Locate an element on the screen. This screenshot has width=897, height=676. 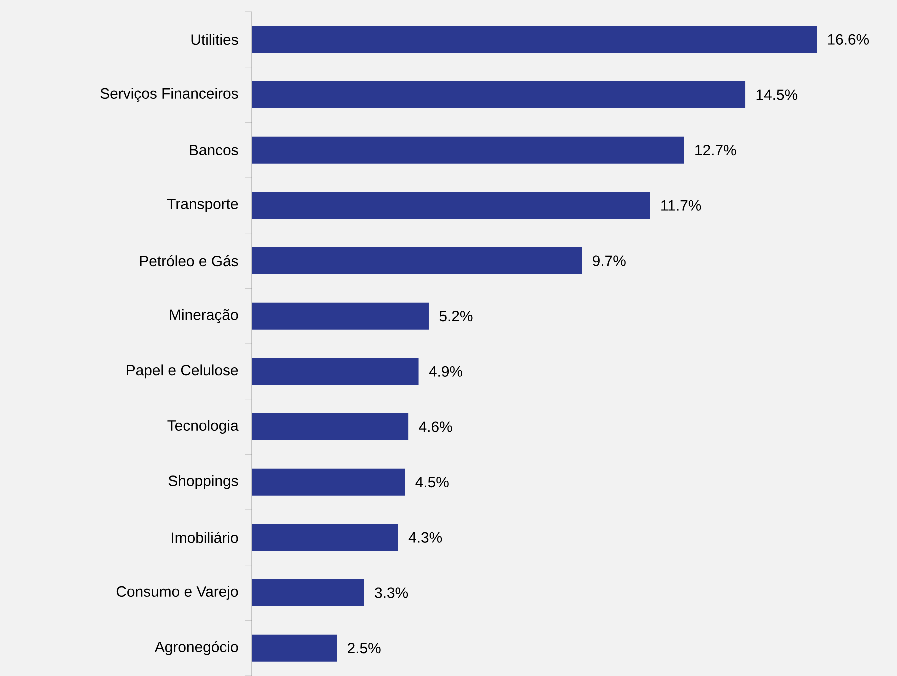
data-label: 11.7% is located at coordinates (682, 205).